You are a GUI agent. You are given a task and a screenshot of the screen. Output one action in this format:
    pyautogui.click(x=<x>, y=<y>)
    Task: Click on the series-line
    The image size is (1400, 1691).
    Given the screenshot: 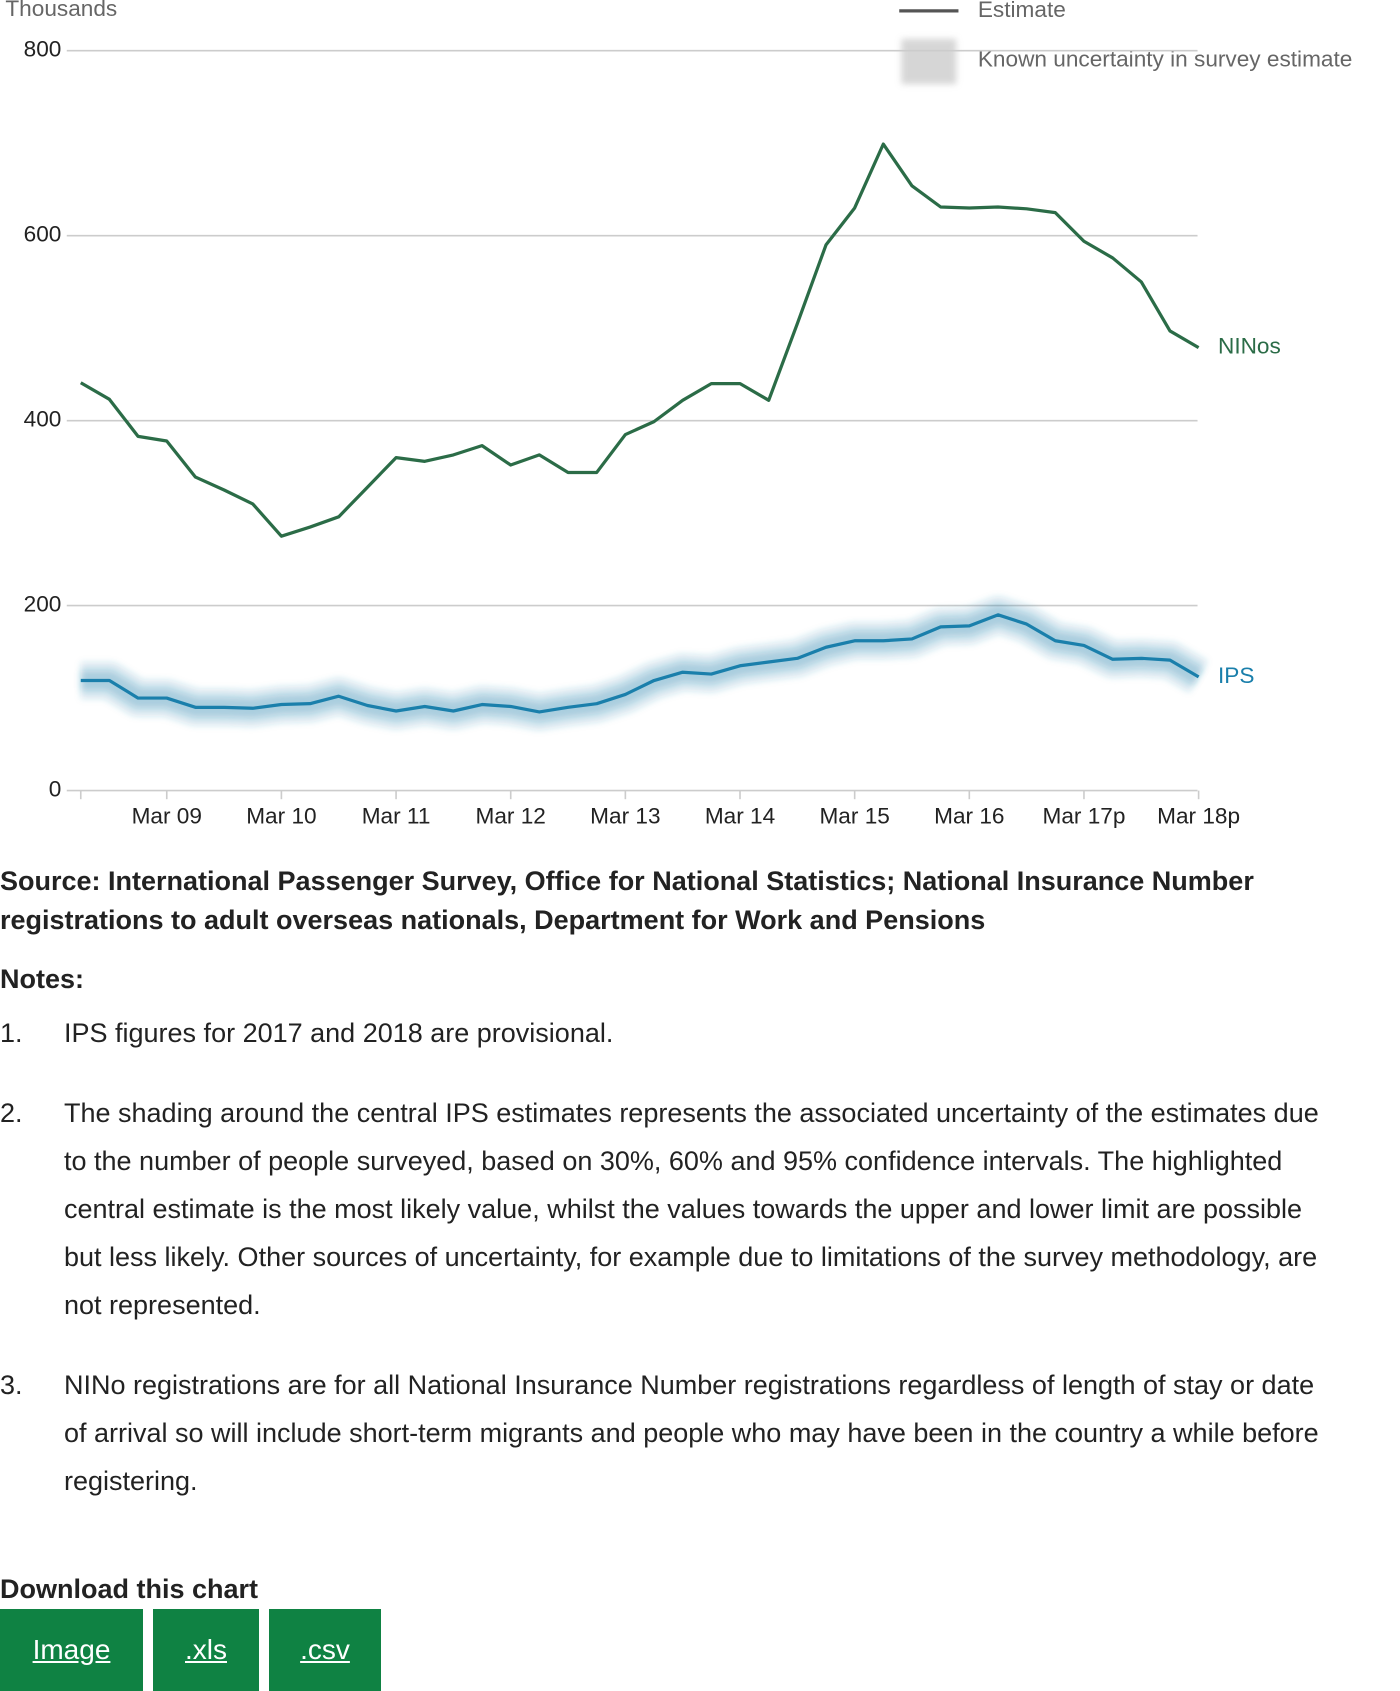 What is the action you would take?
    pyautogui.click(x=640, y=663)
    